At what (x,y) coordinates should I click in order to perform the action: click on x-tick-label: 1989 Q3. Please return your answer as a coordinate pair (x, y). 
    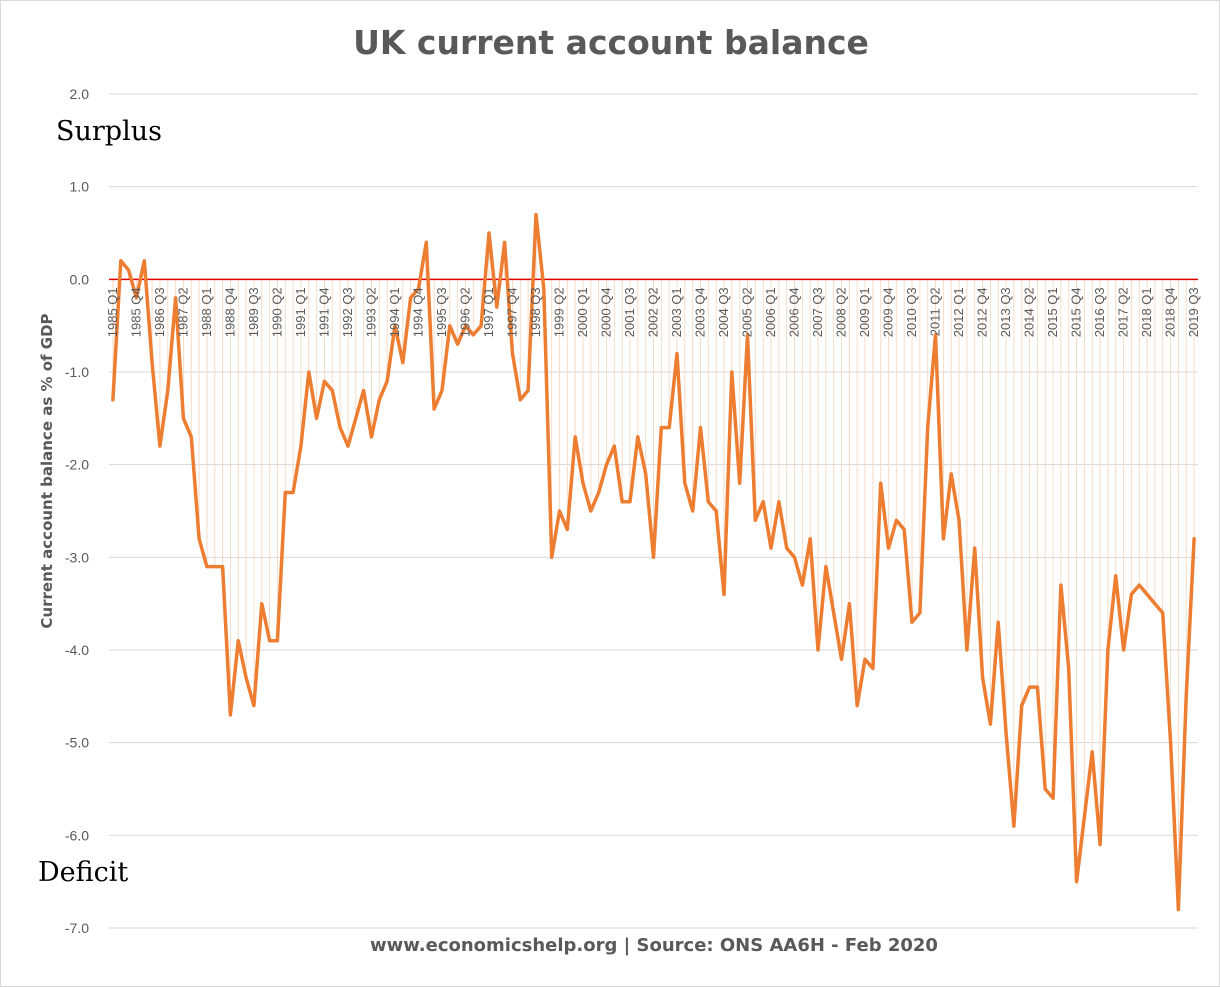
    Looking at the image, I should click on (253, 312).